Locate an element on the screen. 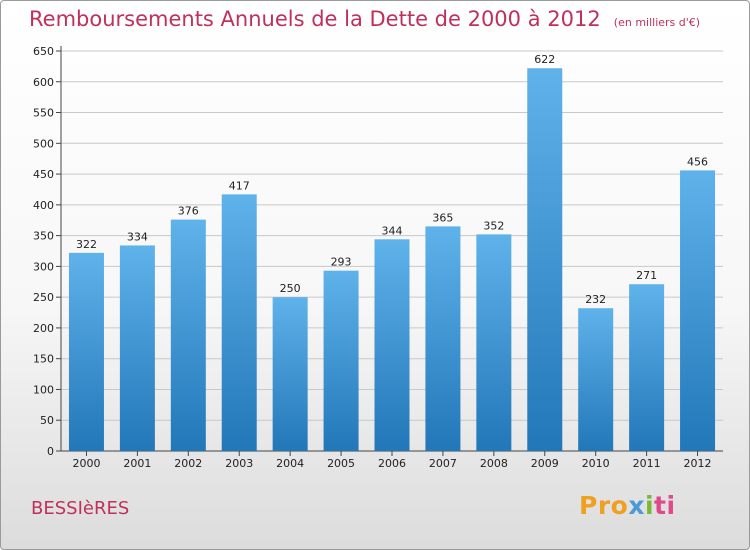  data-label: 365 is located at coordinates (442, 217).